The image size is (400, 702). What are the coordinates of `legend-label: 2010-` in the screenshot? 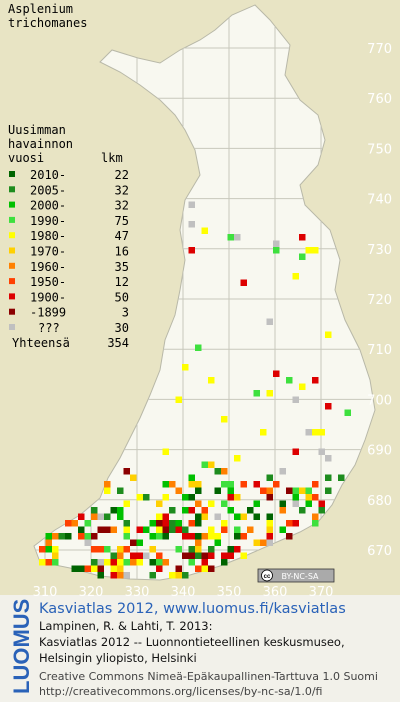 It's located at (48, 175).